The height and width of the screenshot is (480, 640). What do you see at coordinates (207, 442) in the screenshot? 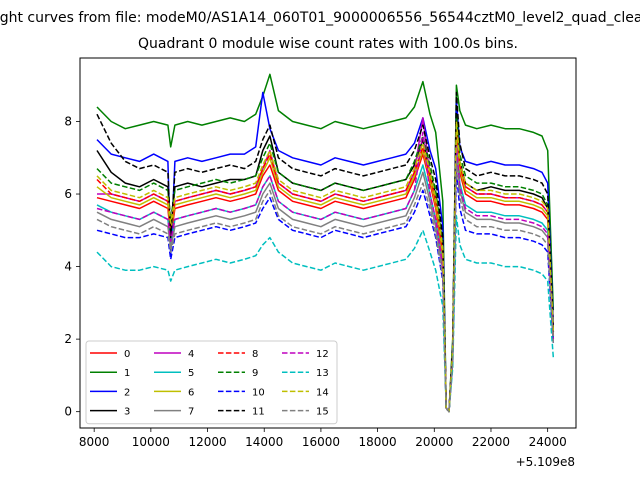
I see `x-tick-label: 12000` at bounding box center [207, 442].